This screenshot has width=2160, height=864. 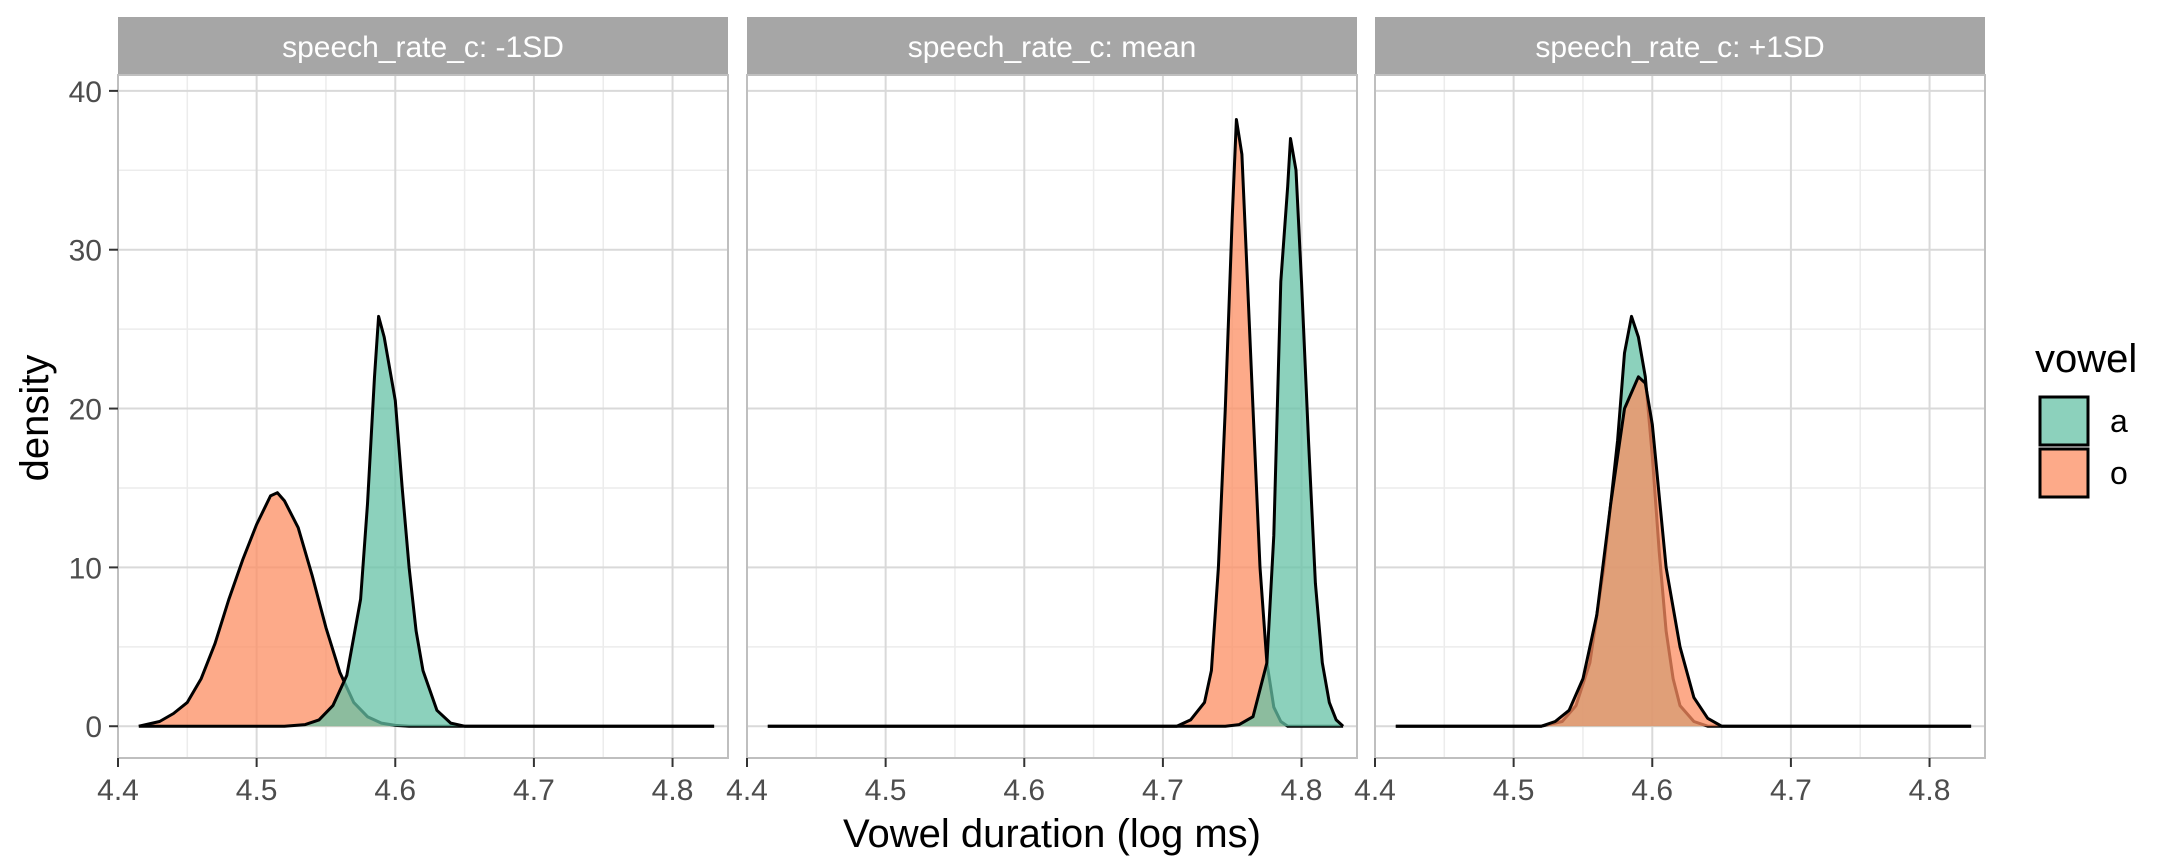 I want to click on facet-strip-label: speech_rate_c: -1SD, so click(x=423, y=47).